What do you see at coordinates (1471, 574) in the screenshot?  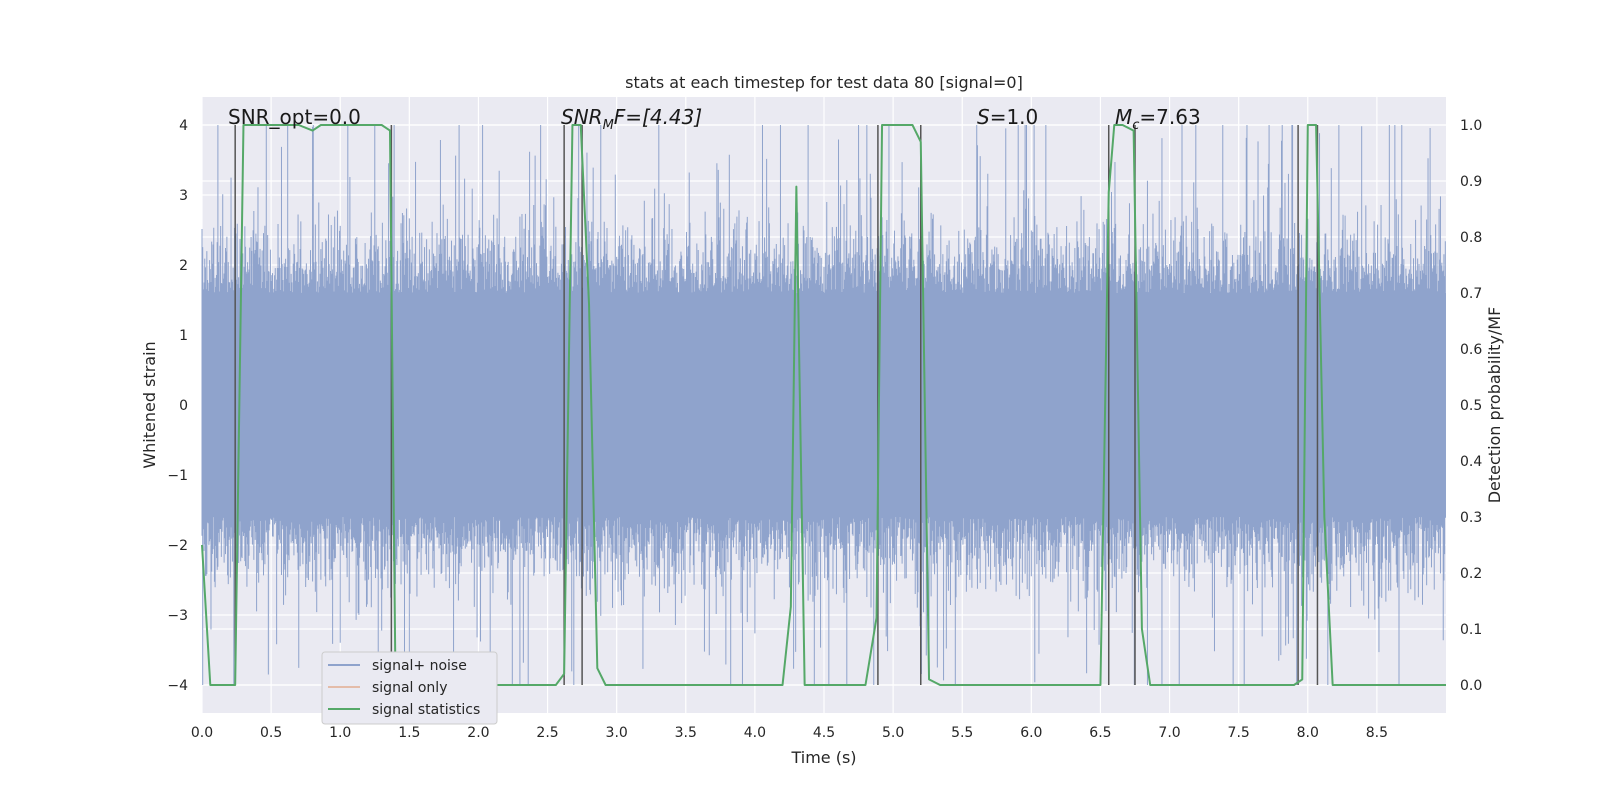 I see `y-tick-label-right-8: 0.2` at bounding box center [1471, 574].